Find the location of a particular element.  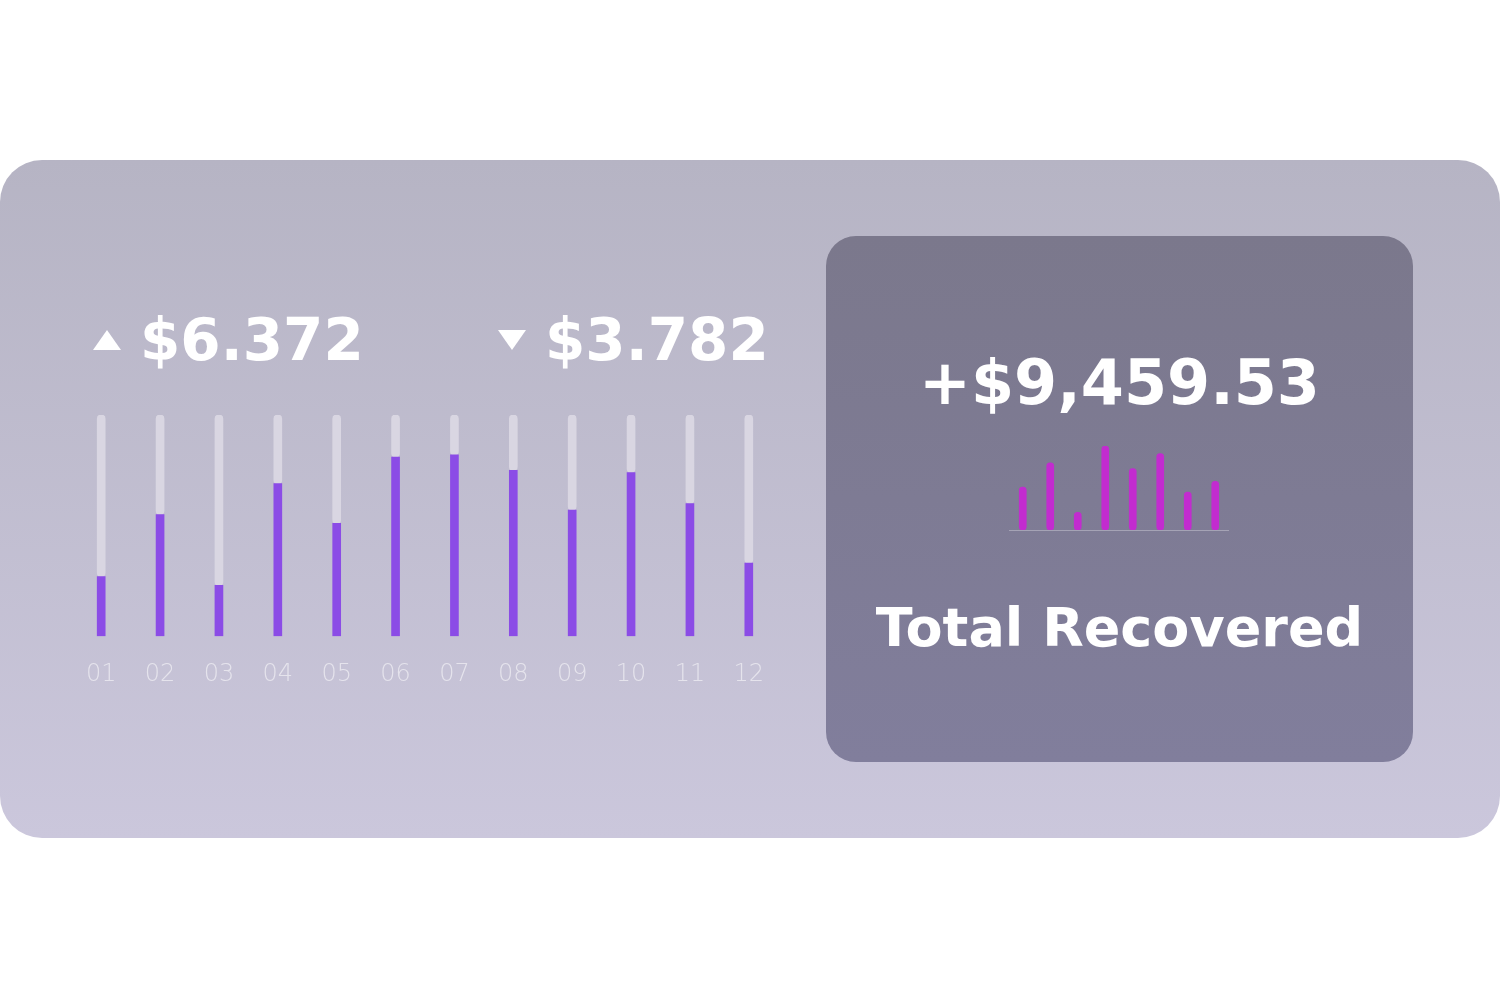

chart-title: +$9,459.53 is located at coordinates (1119, 382).